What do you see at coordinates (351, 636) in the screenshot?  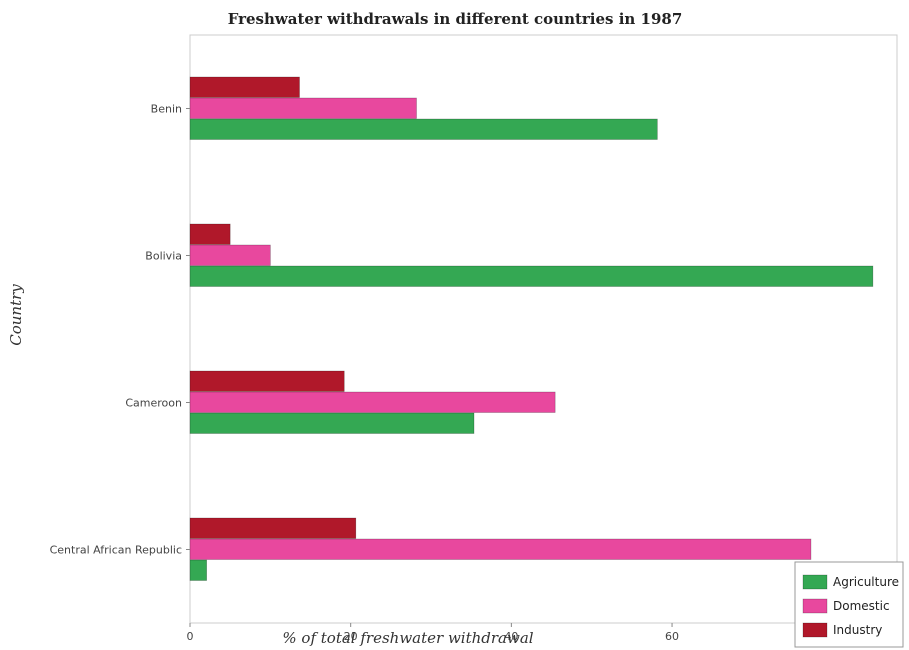 I see `x-tick-label: 20` at bounding box center [351, 636].